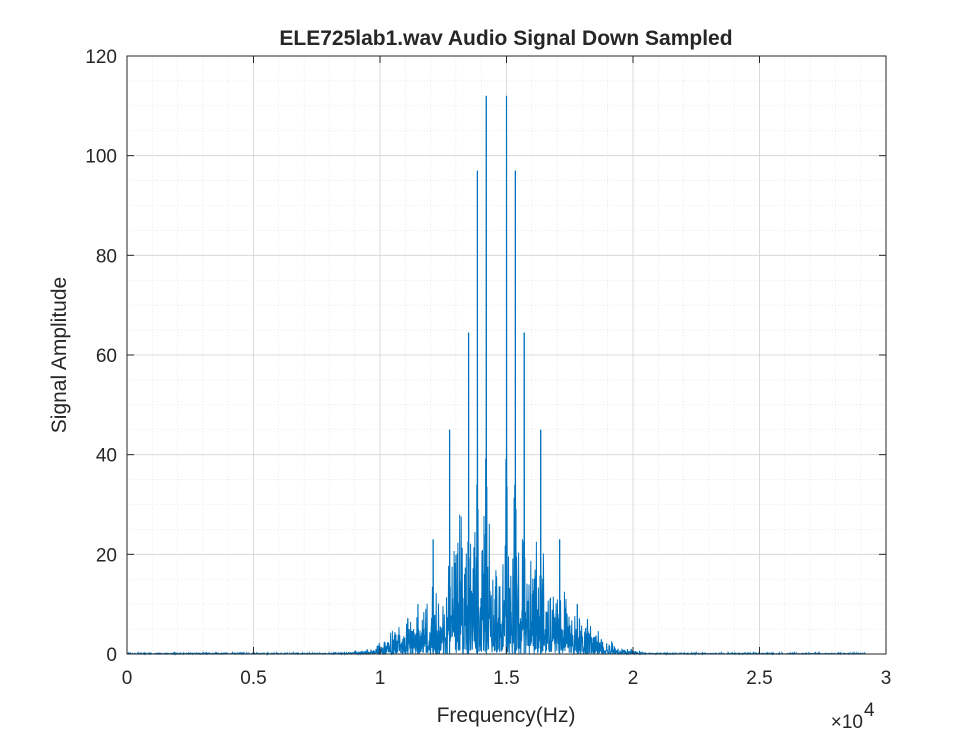 This screenshot has height=740, width=980. Describe the element at coordinates (106, 456) in the screenshot. I see `y-tick-label: 40` at that location.